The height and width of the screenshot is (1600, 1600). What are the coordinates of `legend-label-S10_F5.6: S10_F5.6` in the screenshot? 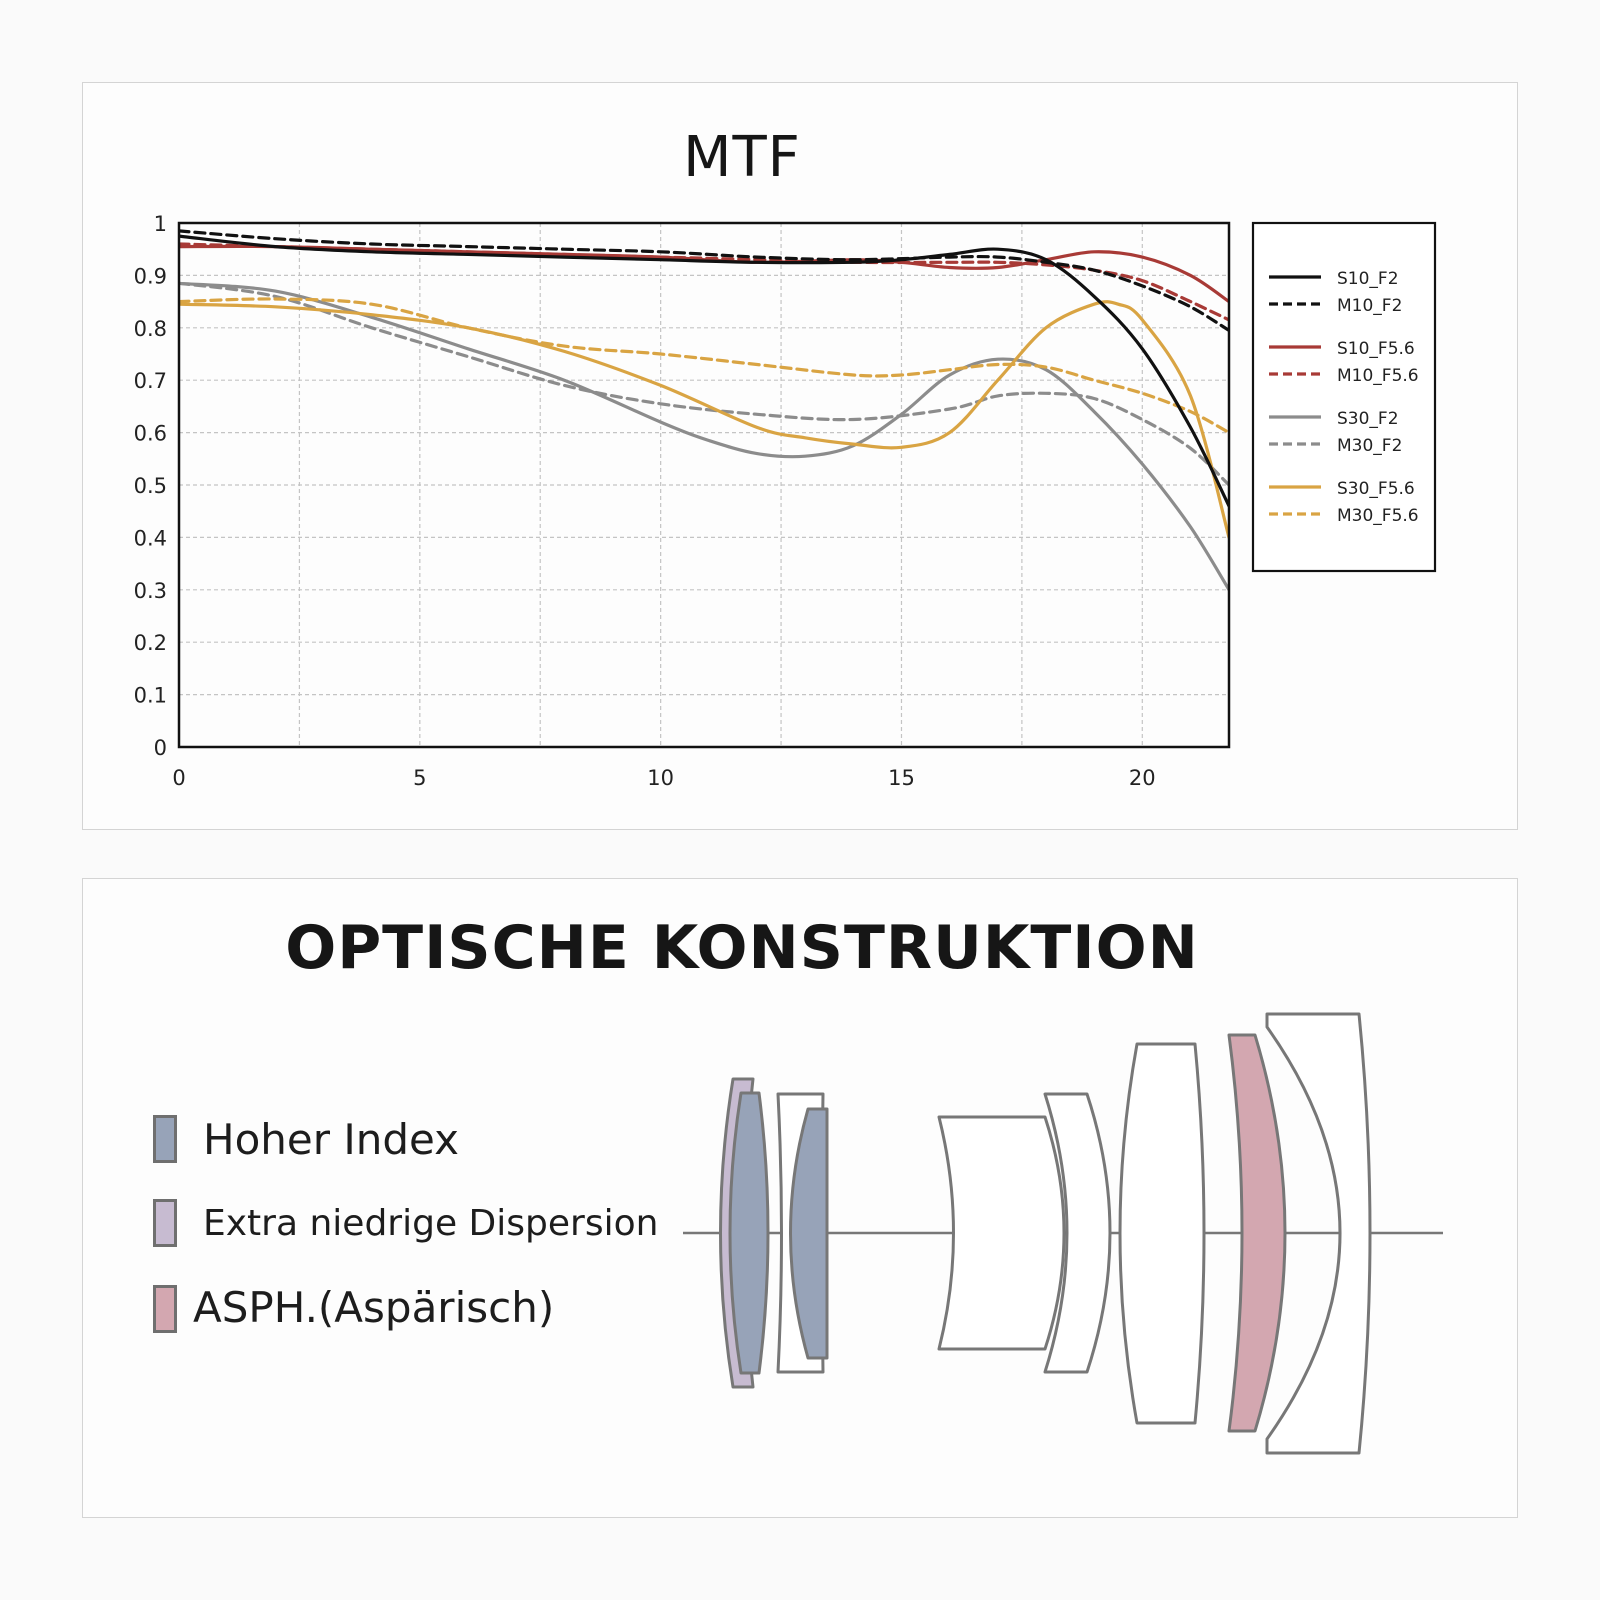 It's located at (1376, 349).